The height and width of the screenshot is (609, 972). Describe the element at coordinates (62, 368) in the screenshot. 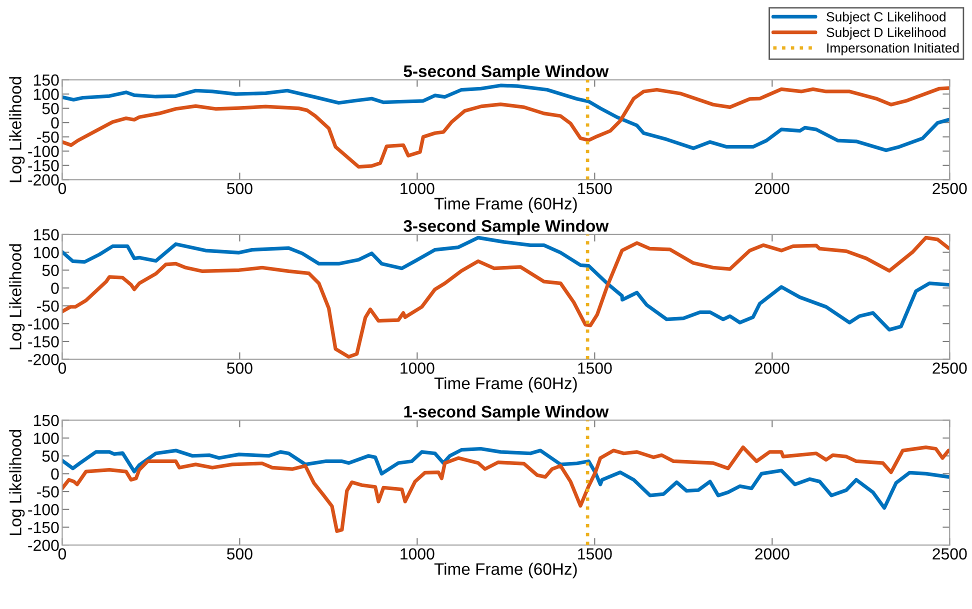

I see `x-tick-label: 0` at that location.